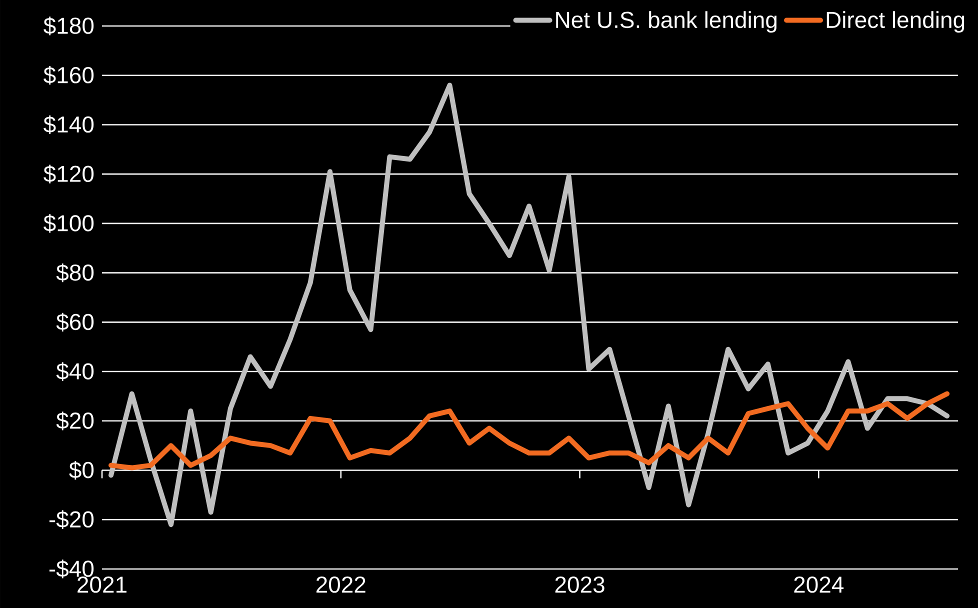 The image size is (978, 608). I want to click on y-tick-label: $0, so click(81, 470).